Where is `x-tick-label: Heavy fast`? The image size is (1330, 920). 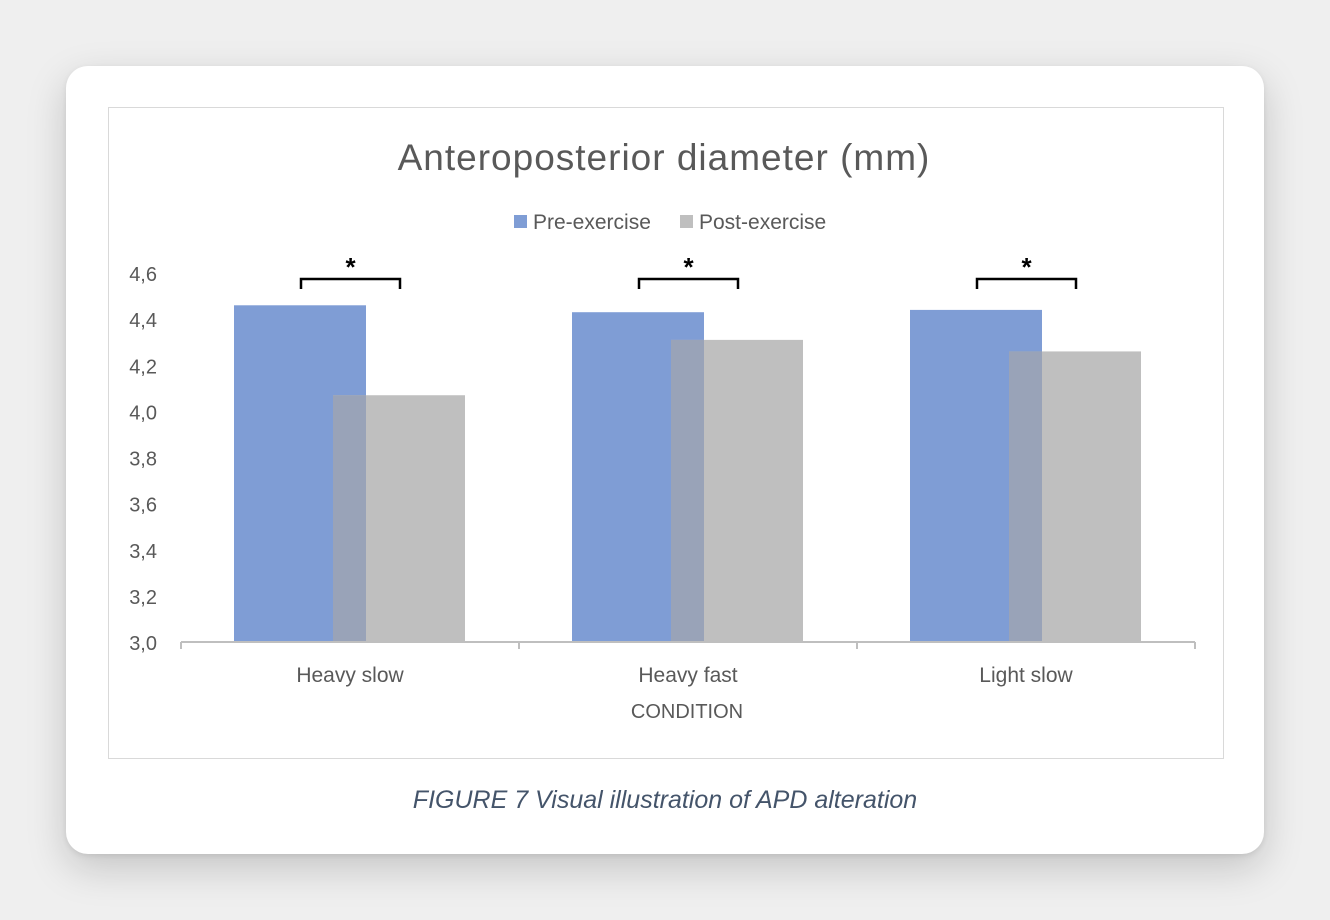 x-tick-label: Heavy fast is located at coordinates (687, 675).